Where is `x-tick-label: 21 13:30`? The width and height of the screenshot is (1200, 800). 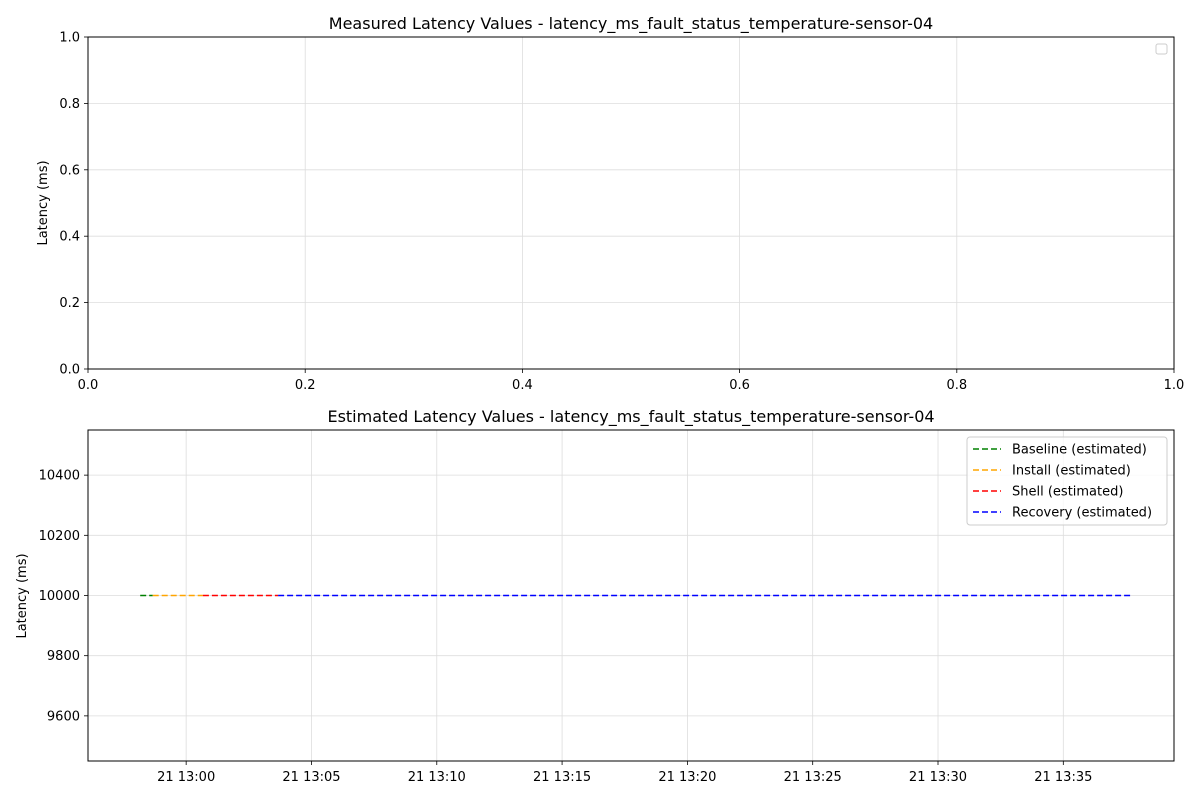 x-tick-label: 21 13:30 is located at coordinates (938, 777).